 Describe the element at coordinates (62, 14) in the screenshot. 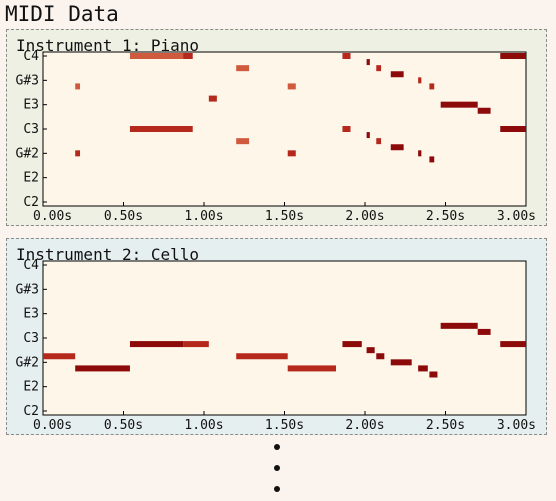

I see `page-title: MIDI Data` at that location.